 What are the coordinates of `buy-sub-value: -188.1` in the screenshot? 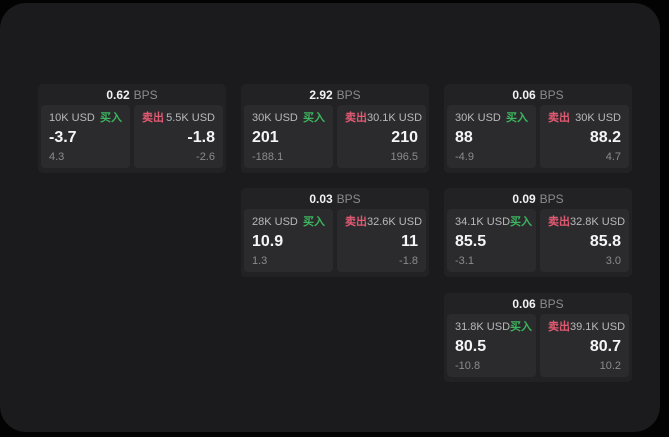 It's located at (268, 157).